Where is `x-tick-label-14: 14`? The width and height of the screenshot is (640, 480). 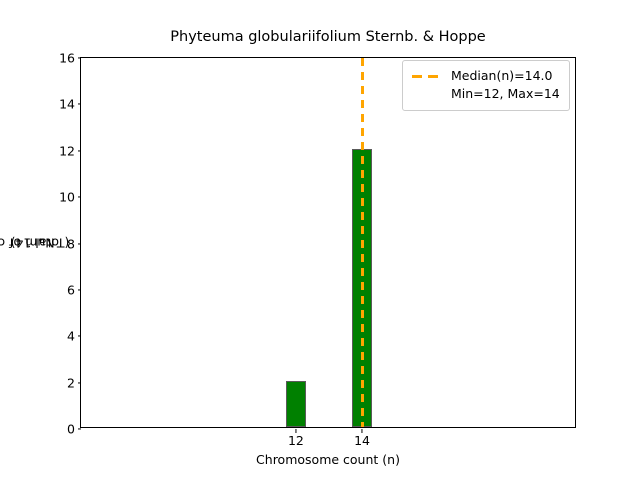 x-tick-label-14: 14 is located at coordinates (362, 440).